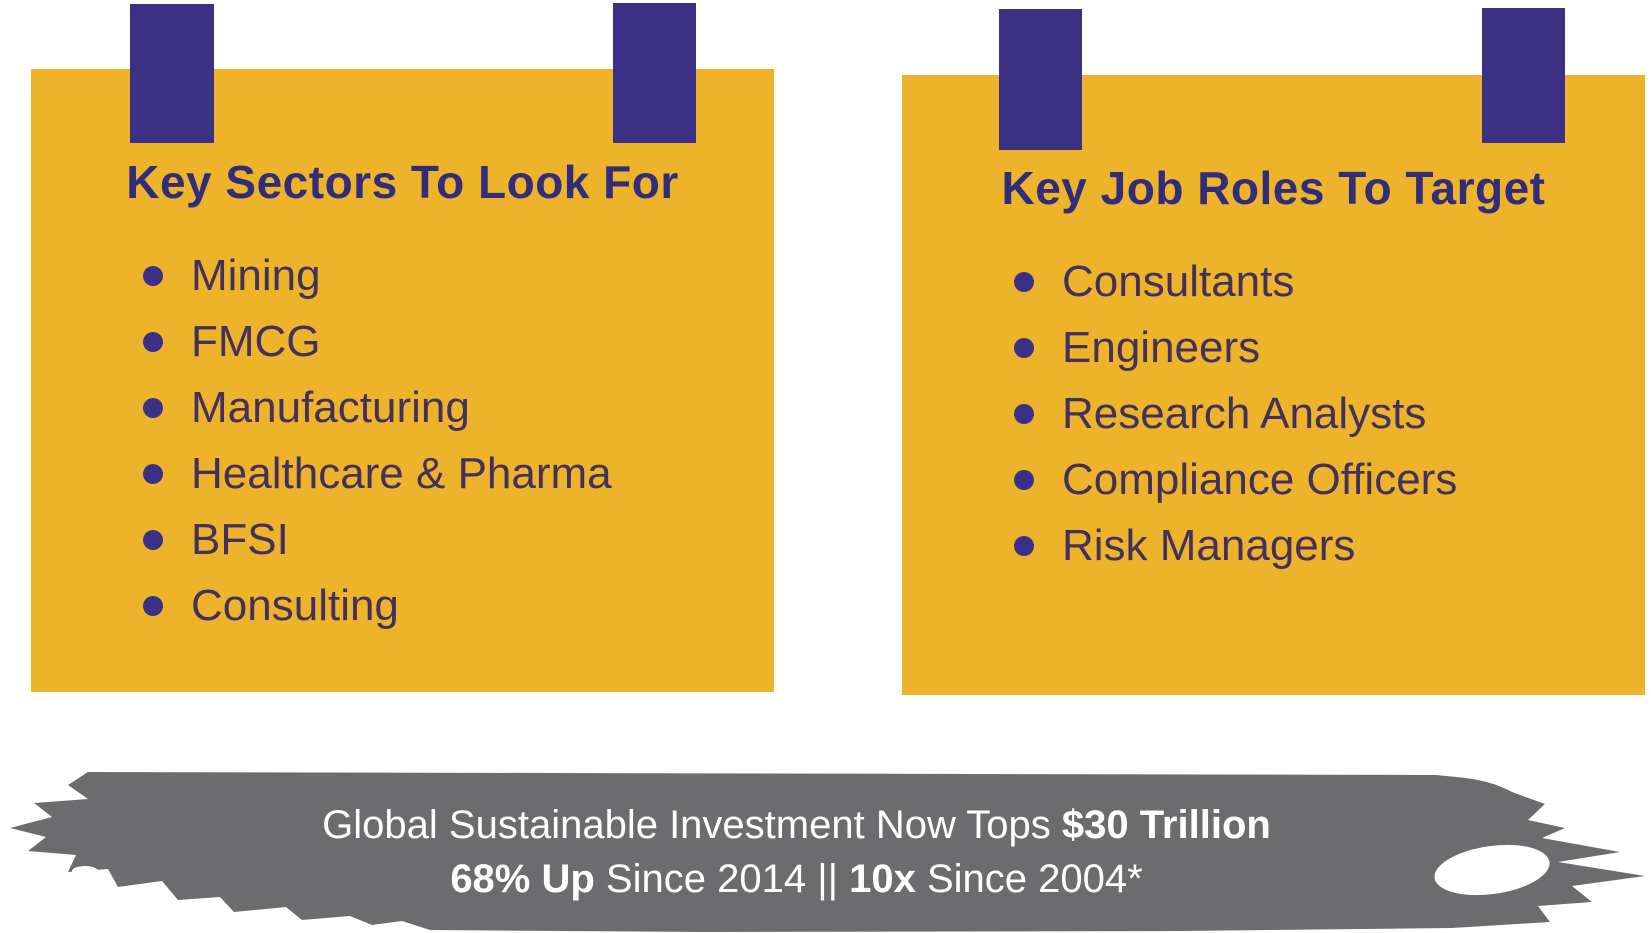 This screenshot has width=1651, height=933. Describe the element at coordinates (1178, 281) in the screenshot. I see `list-item-label: Consultants` at that location.